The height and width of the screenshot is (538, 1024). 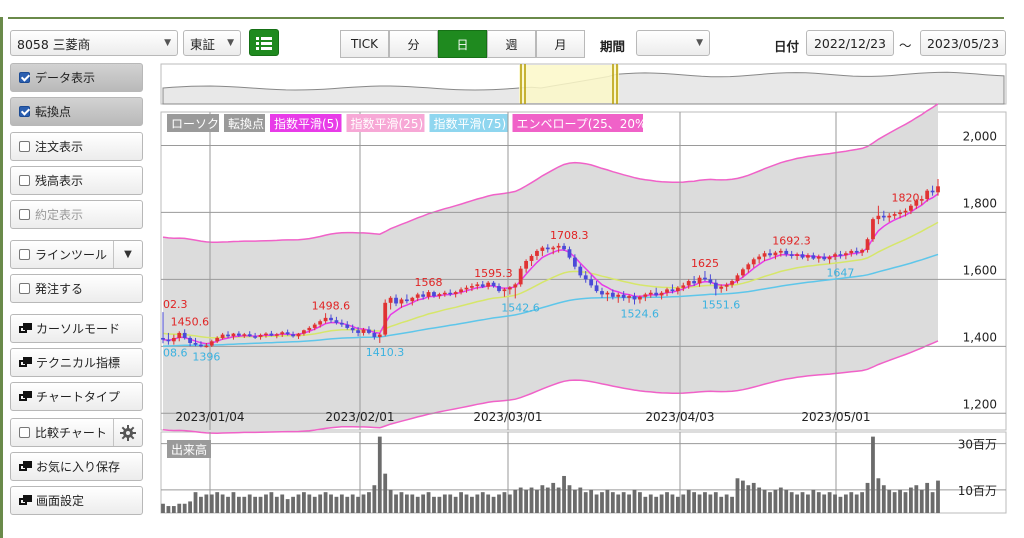 I want to click on sidebar-item-10: 比較チャート, so click(x=76, y=432).